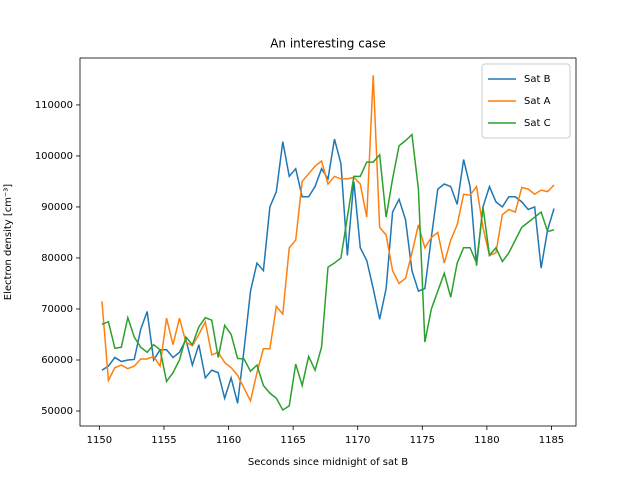  Describe the element at coordinates (292, 440) in the screenshot. I see `x-tick-label: 1165` at that location.